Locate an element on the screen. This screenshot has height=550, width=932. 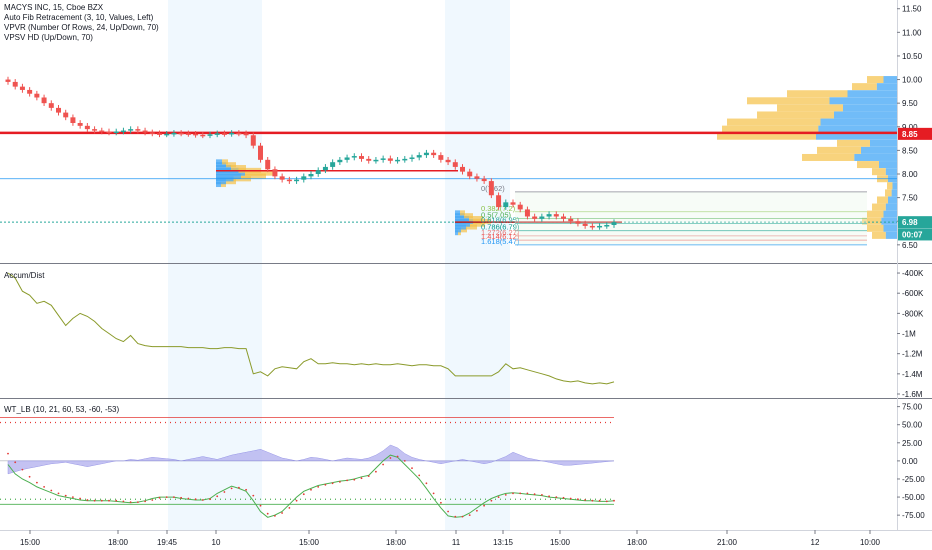
price-tick-label-1: 11.00 is located at coordinates (912, 32).